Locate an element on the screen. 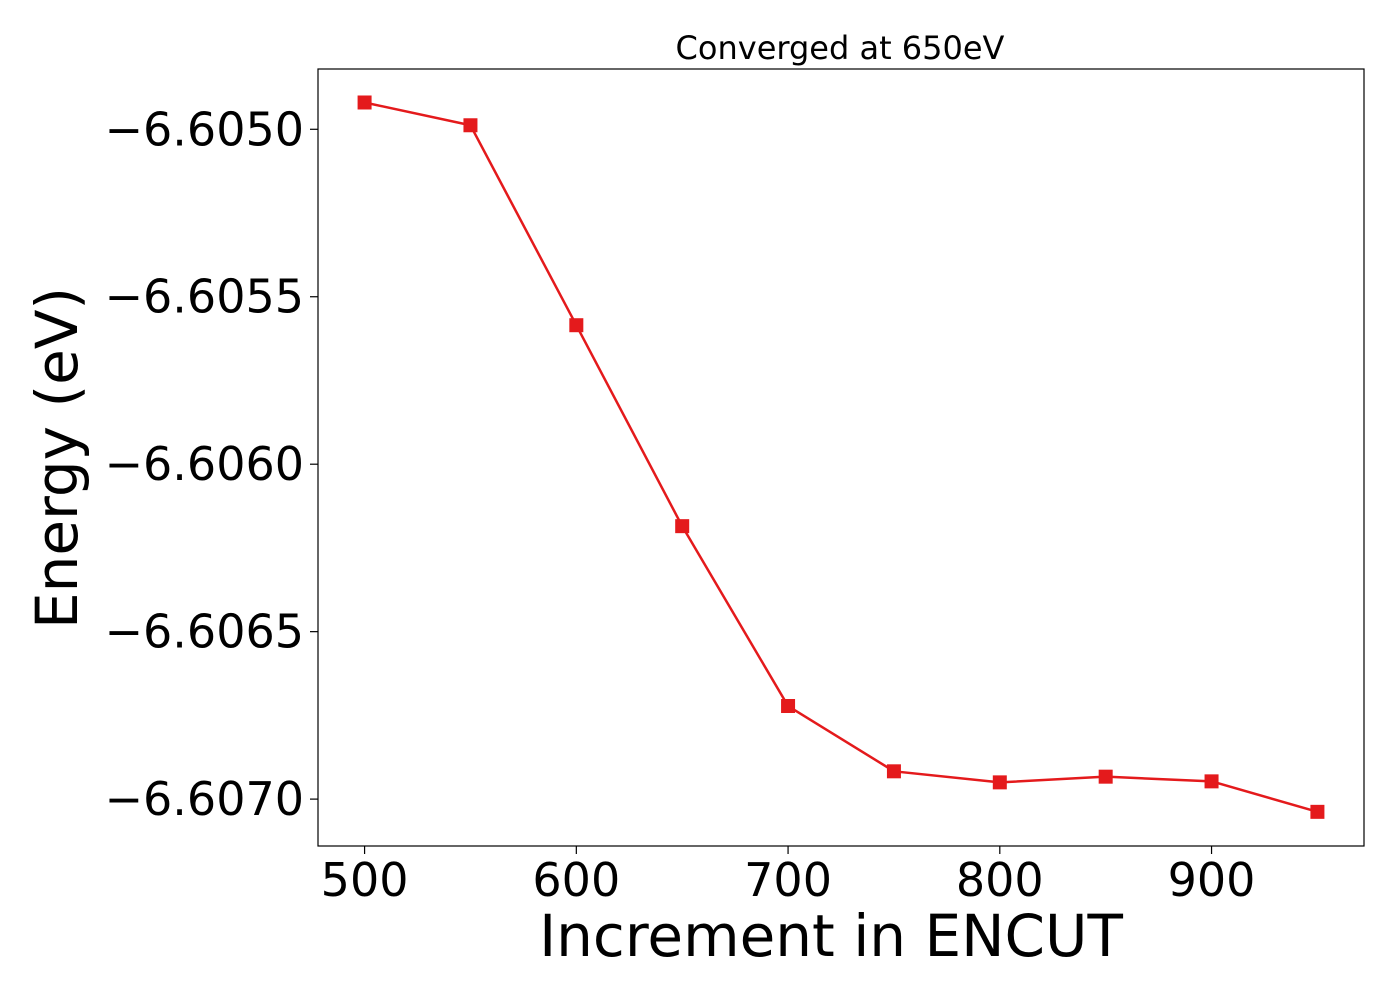  x-tick-label: 900 is located at coordinates (1212, 880).